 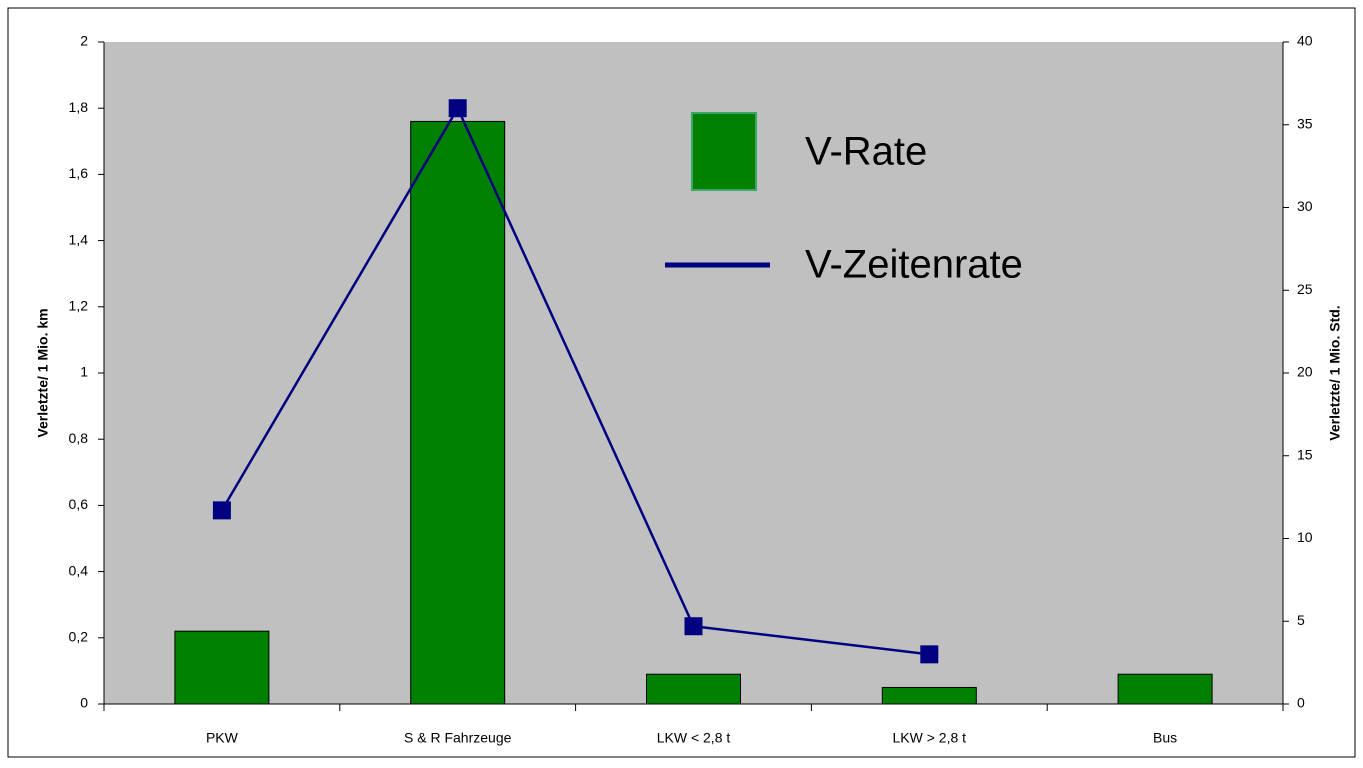 I want to click on y-tick-label: 0,6, so click(x=79, y=504).